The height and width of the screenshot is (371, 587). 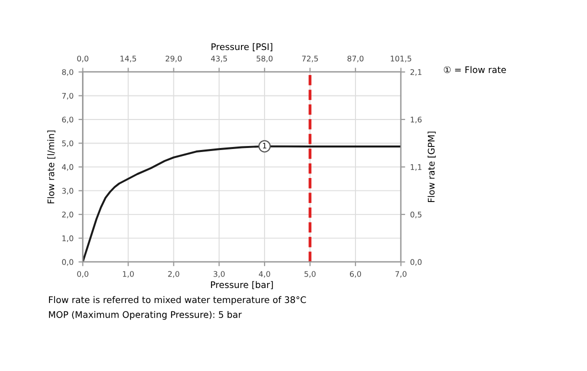 What do you see at coordinates (145, 315) in the screenshot?
I see `text: MOP (Maximum Operating Pressure): 5 bar` at bounding box center [145, 315].